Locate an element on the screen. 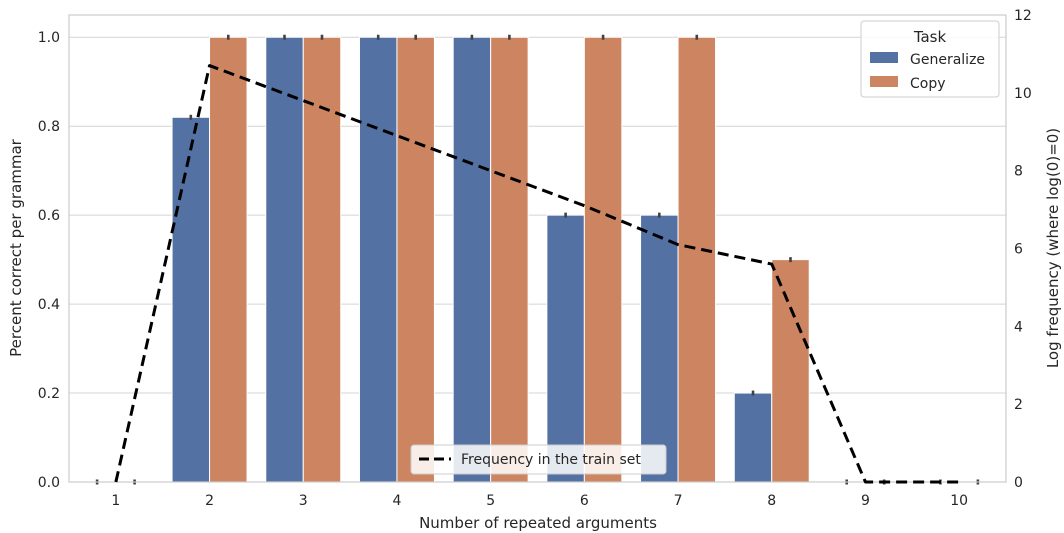  y-tick-label-0-8: 0.8 is located at coordinates (49, 127).